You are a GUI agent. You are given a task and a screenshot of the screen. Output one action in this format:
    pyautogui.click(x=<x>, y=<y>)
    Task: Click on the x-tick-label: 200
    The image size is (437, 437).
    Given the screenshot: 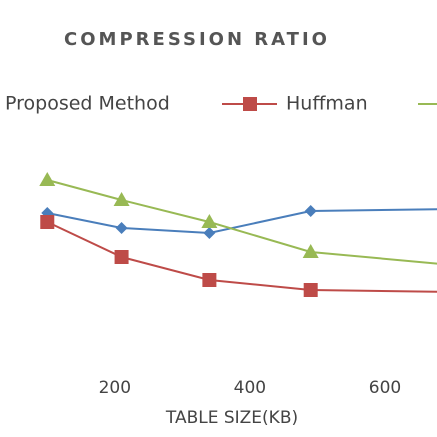 What is the action you would take?
    pyautogui.click(x=115, y=388)
    